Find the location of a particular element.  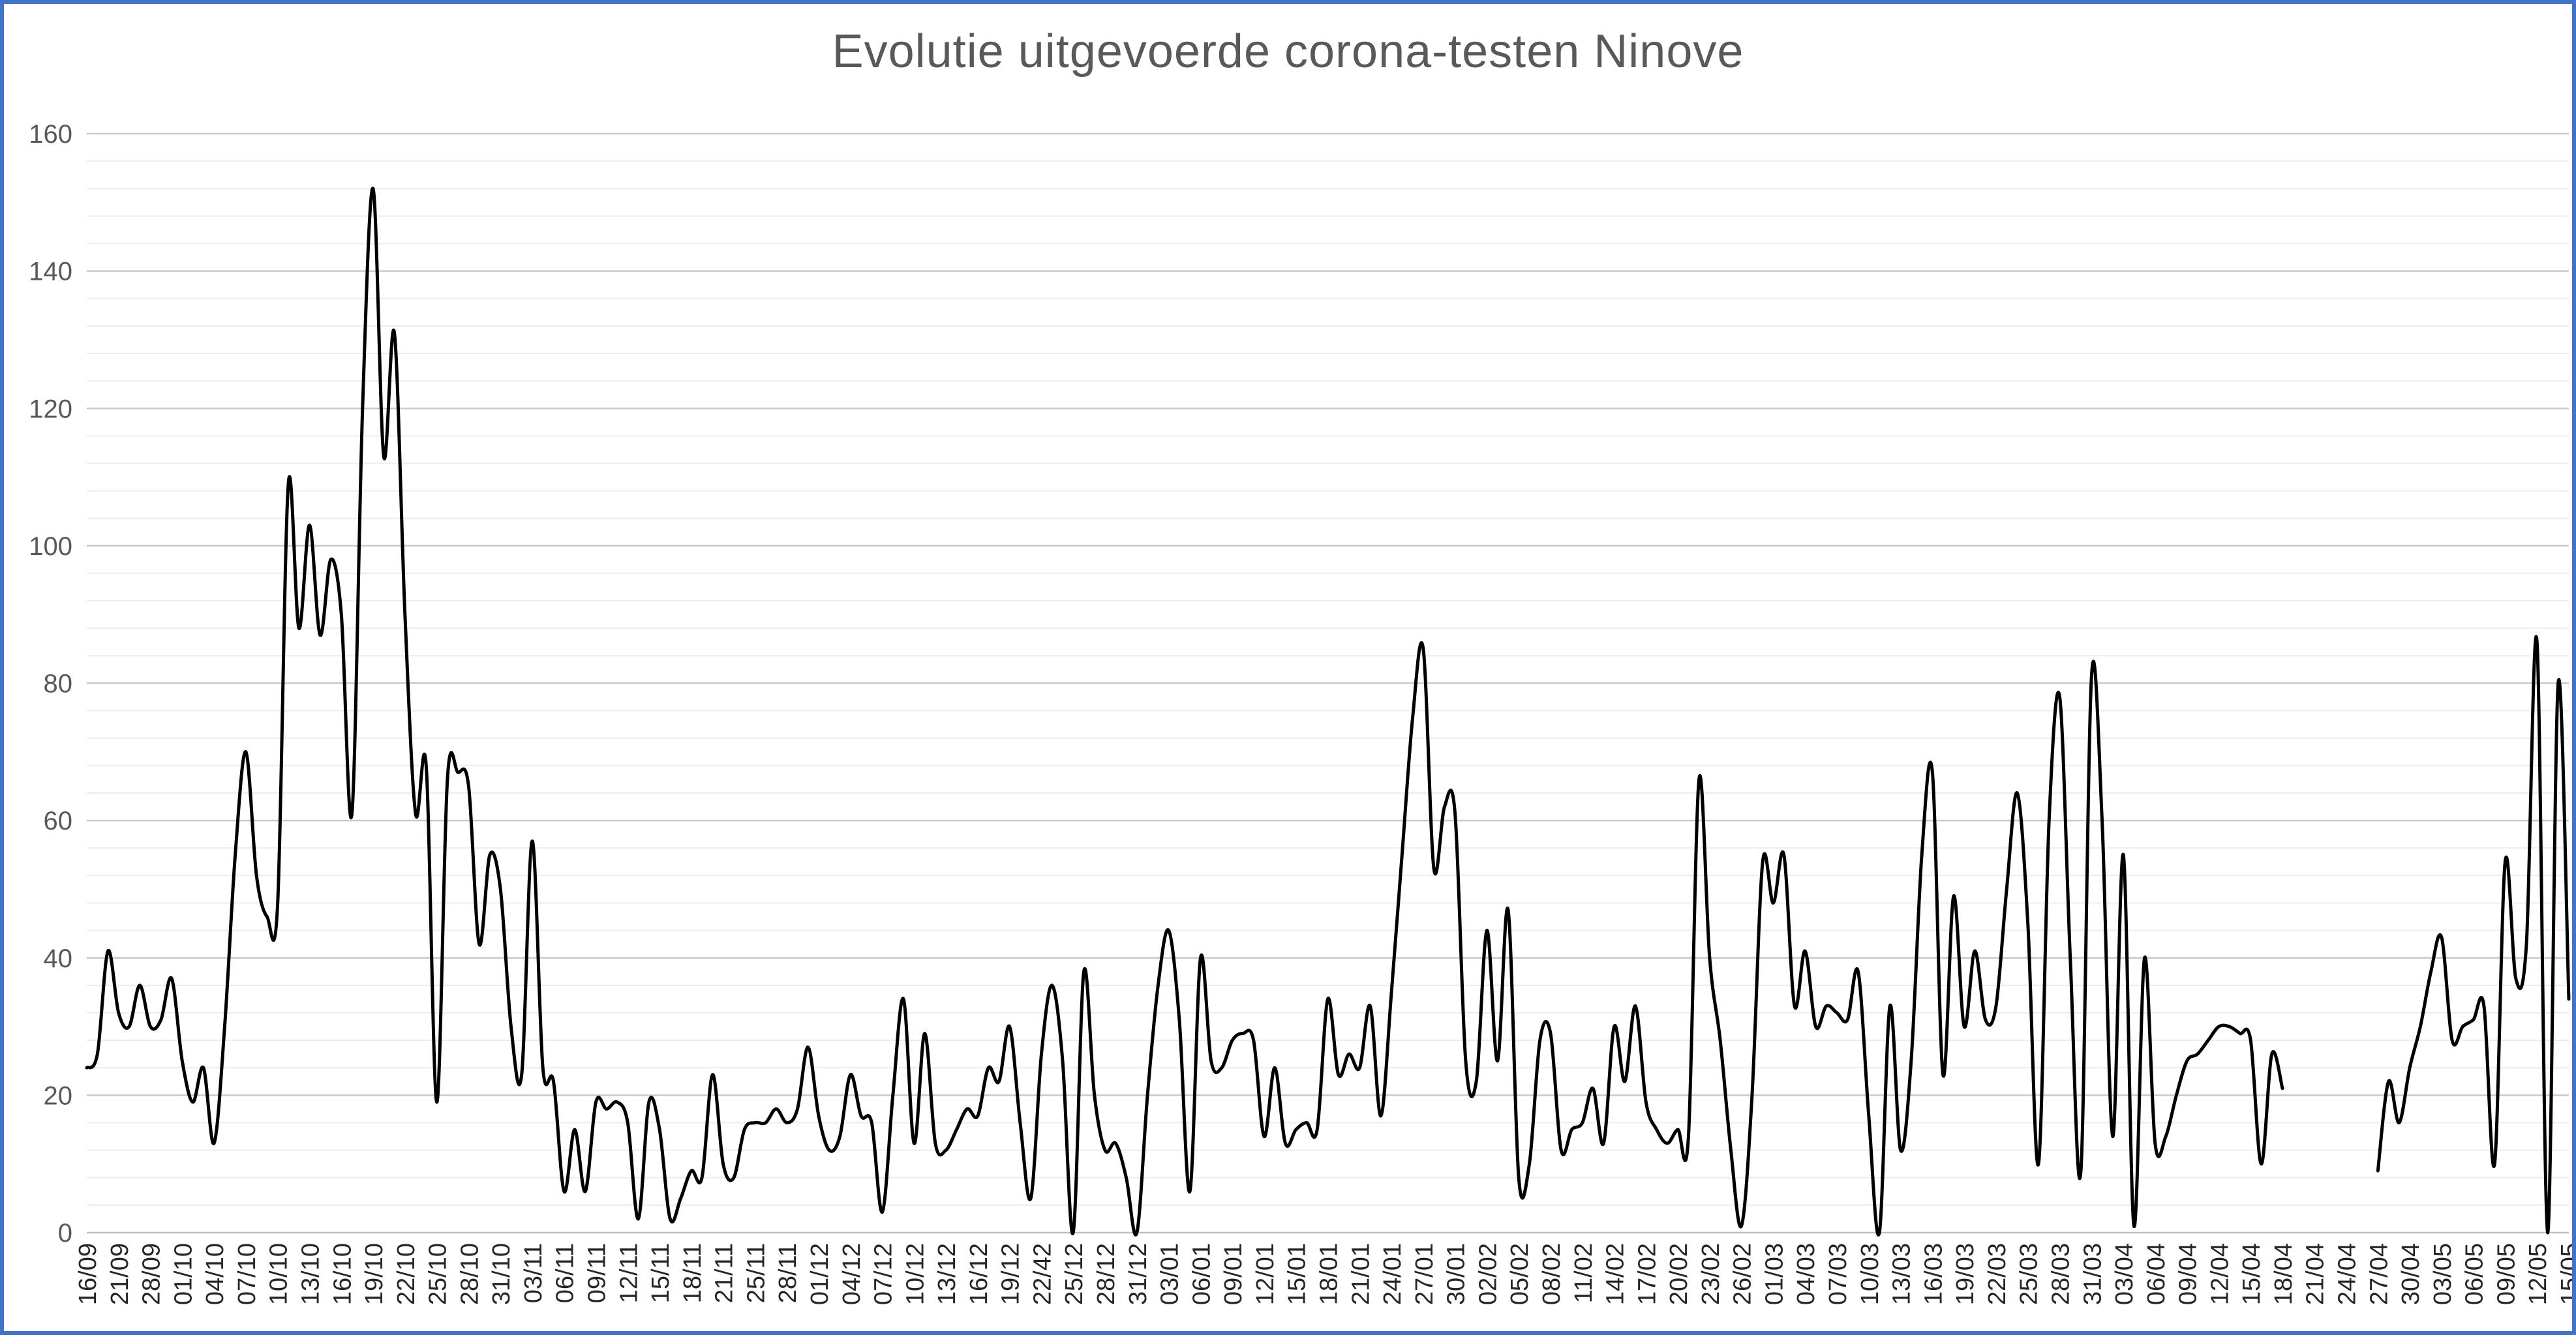

x-tick-label: 14/02 is located at coordinates (1616, 1274).